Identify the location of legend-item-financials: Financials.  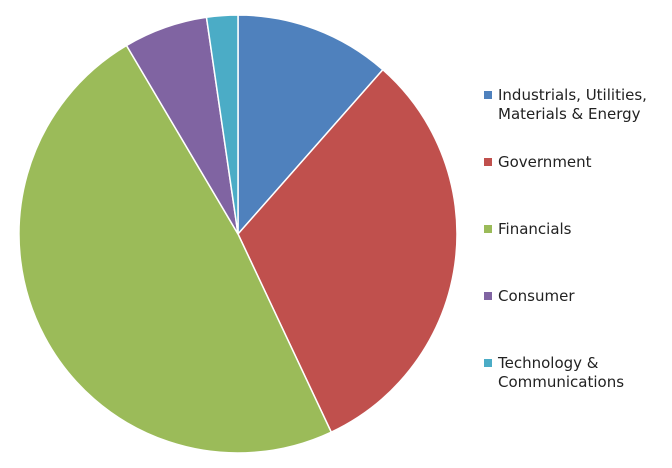
(577, 229).